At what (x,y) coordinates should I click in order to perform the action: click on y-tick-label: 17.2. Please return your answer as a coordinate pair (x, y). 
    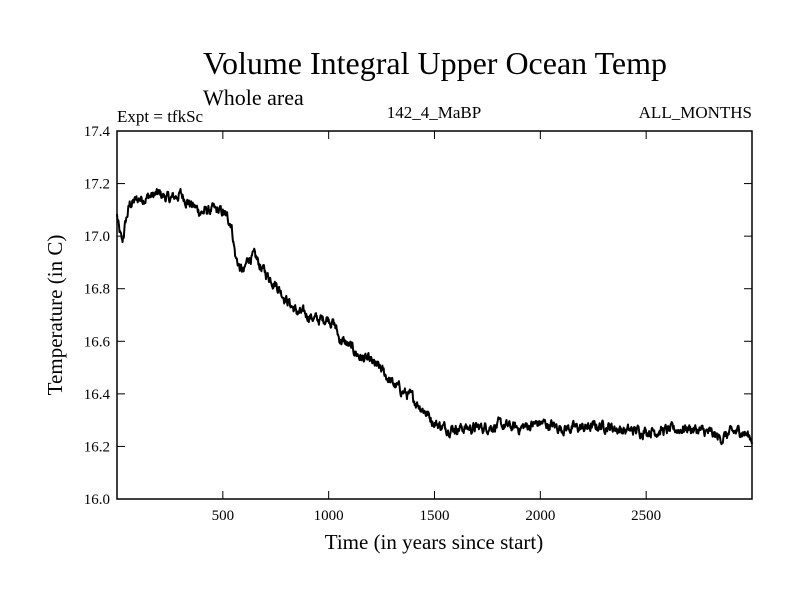
    Looking at the image, I should click on (97, 185).